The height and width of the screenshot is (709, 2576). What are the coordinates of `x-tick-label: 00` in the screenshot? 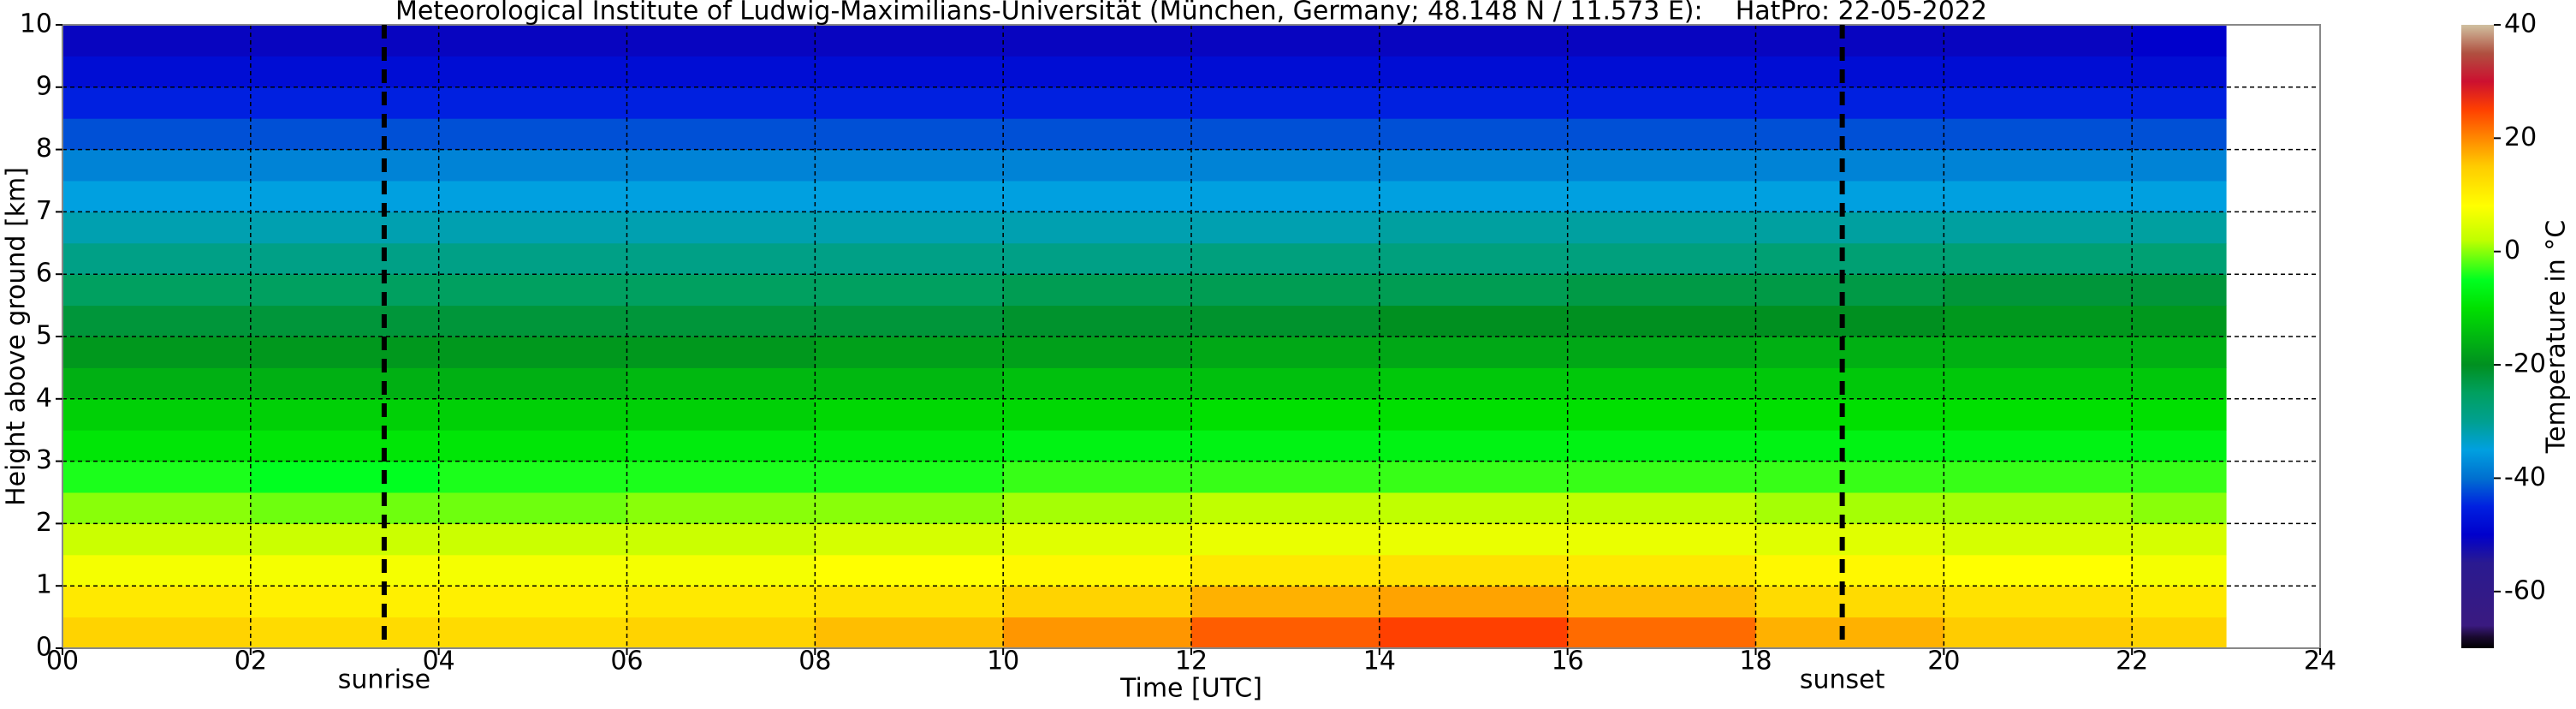 It's located at (62, 661).